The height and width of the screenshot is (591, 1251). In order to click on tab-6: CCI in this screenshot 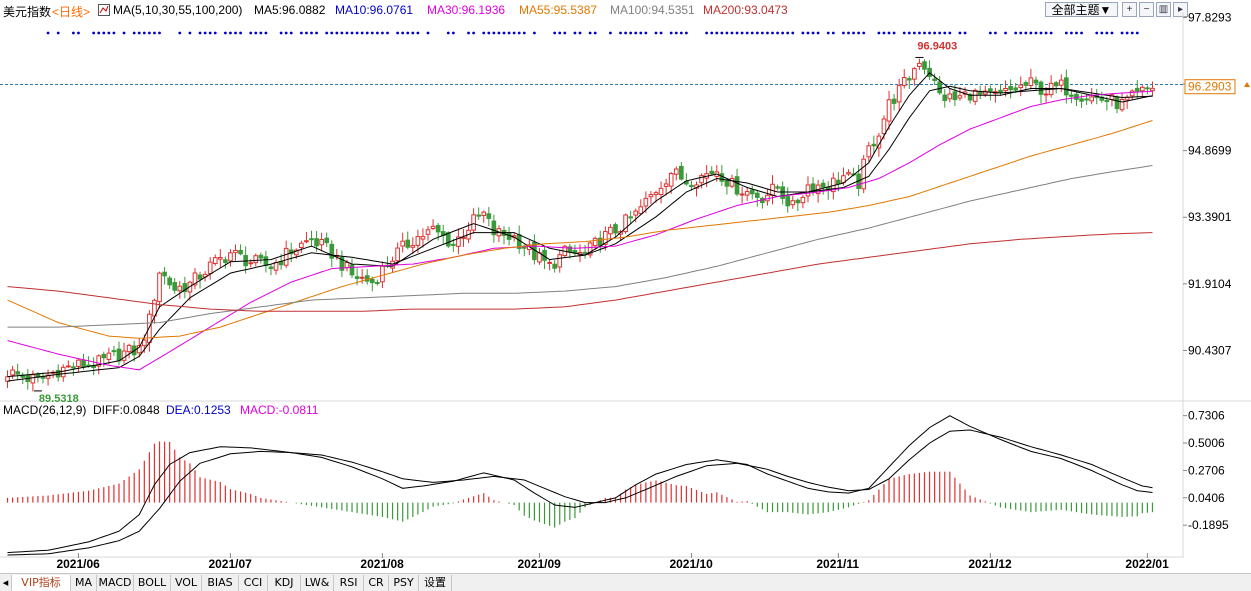, I will do `click(253, 583)`.